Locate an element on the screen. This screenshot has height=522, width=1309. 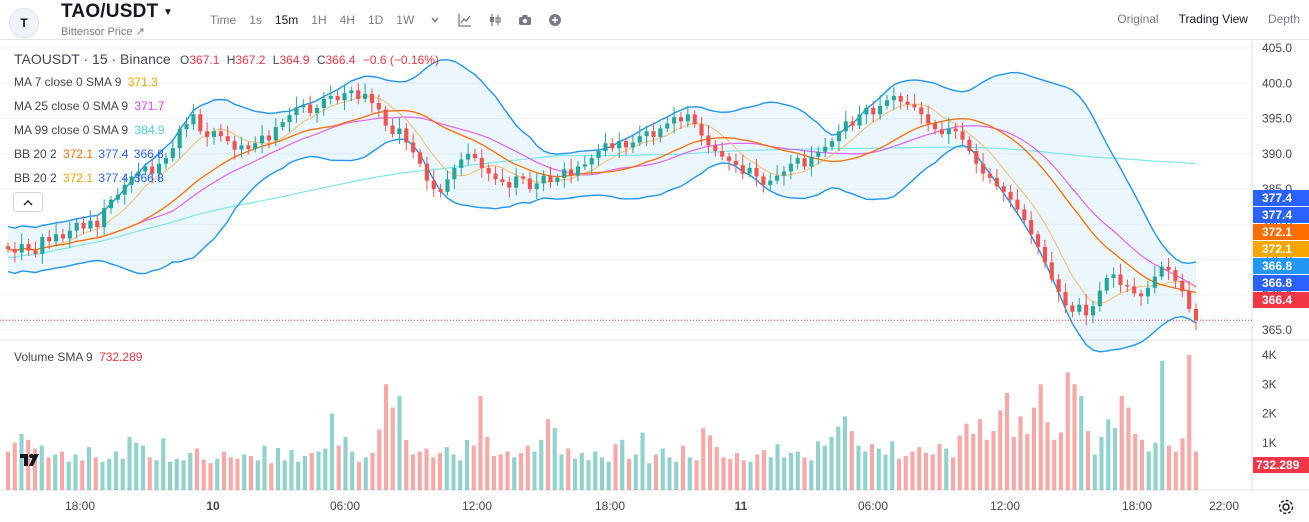
add-icon is located at coordinates (555, 20).